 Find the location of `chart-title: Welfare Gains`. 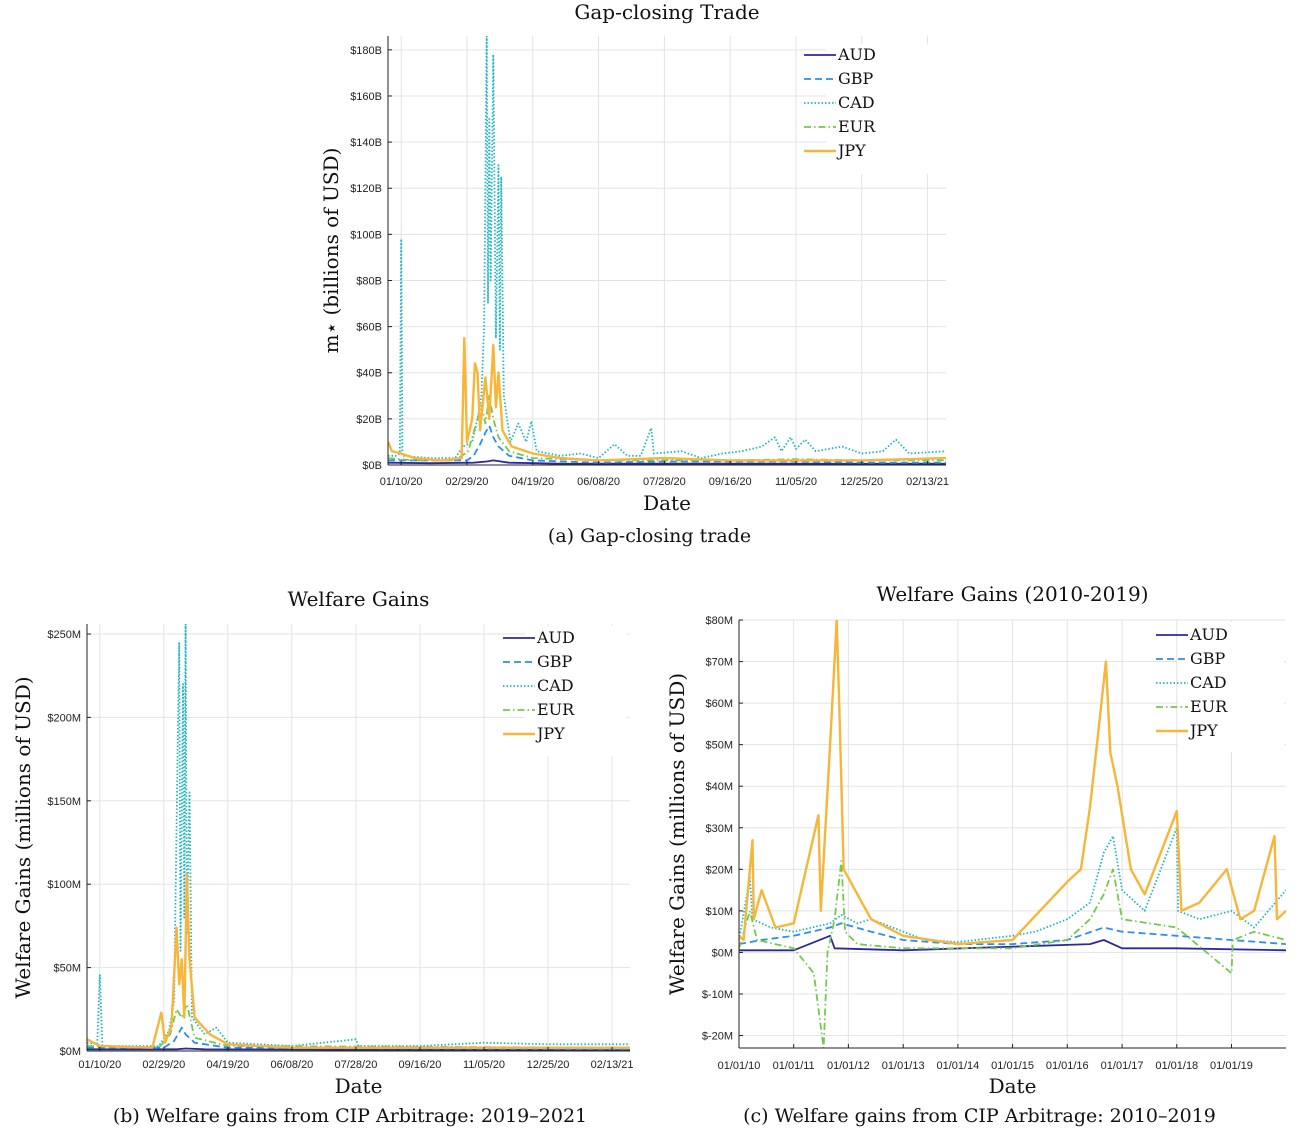

chart-title: Welfare Gains is located at coordinates (359, 599).